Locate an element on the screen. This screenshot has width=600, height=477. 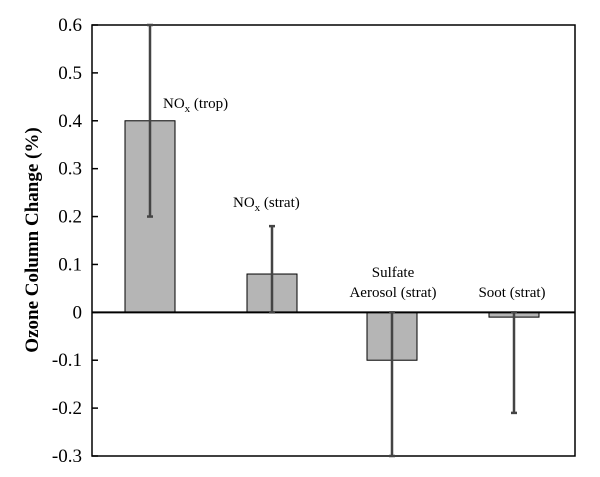
y-tick-label: 0.5 is located at coordinates (70, 73).